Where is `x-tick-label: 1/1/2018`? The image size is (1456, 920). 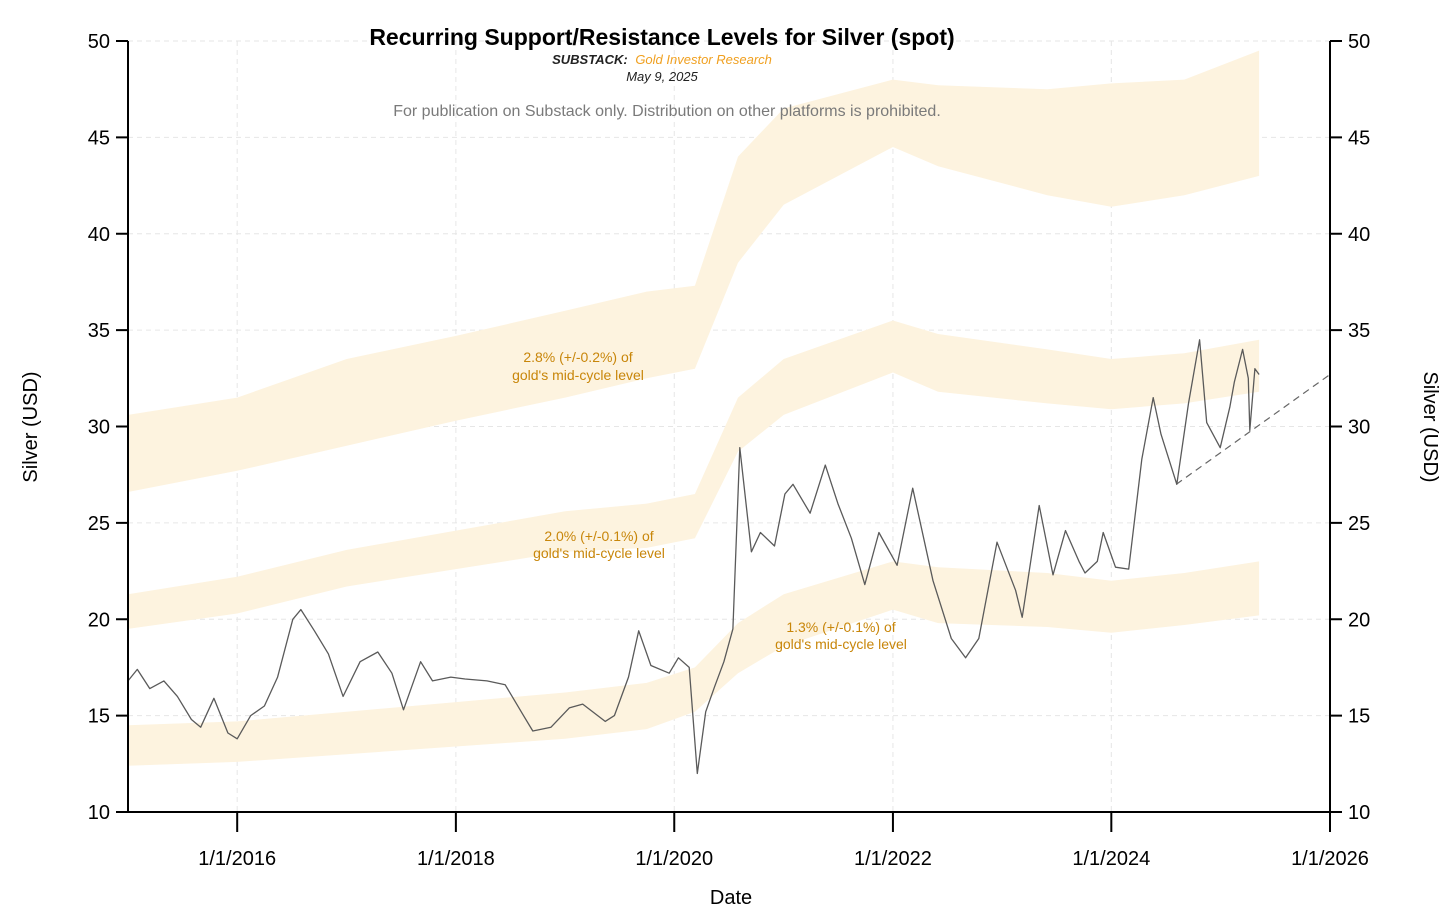
x-tick-label: 1/1/2018 is located at coordinates (456, 859).